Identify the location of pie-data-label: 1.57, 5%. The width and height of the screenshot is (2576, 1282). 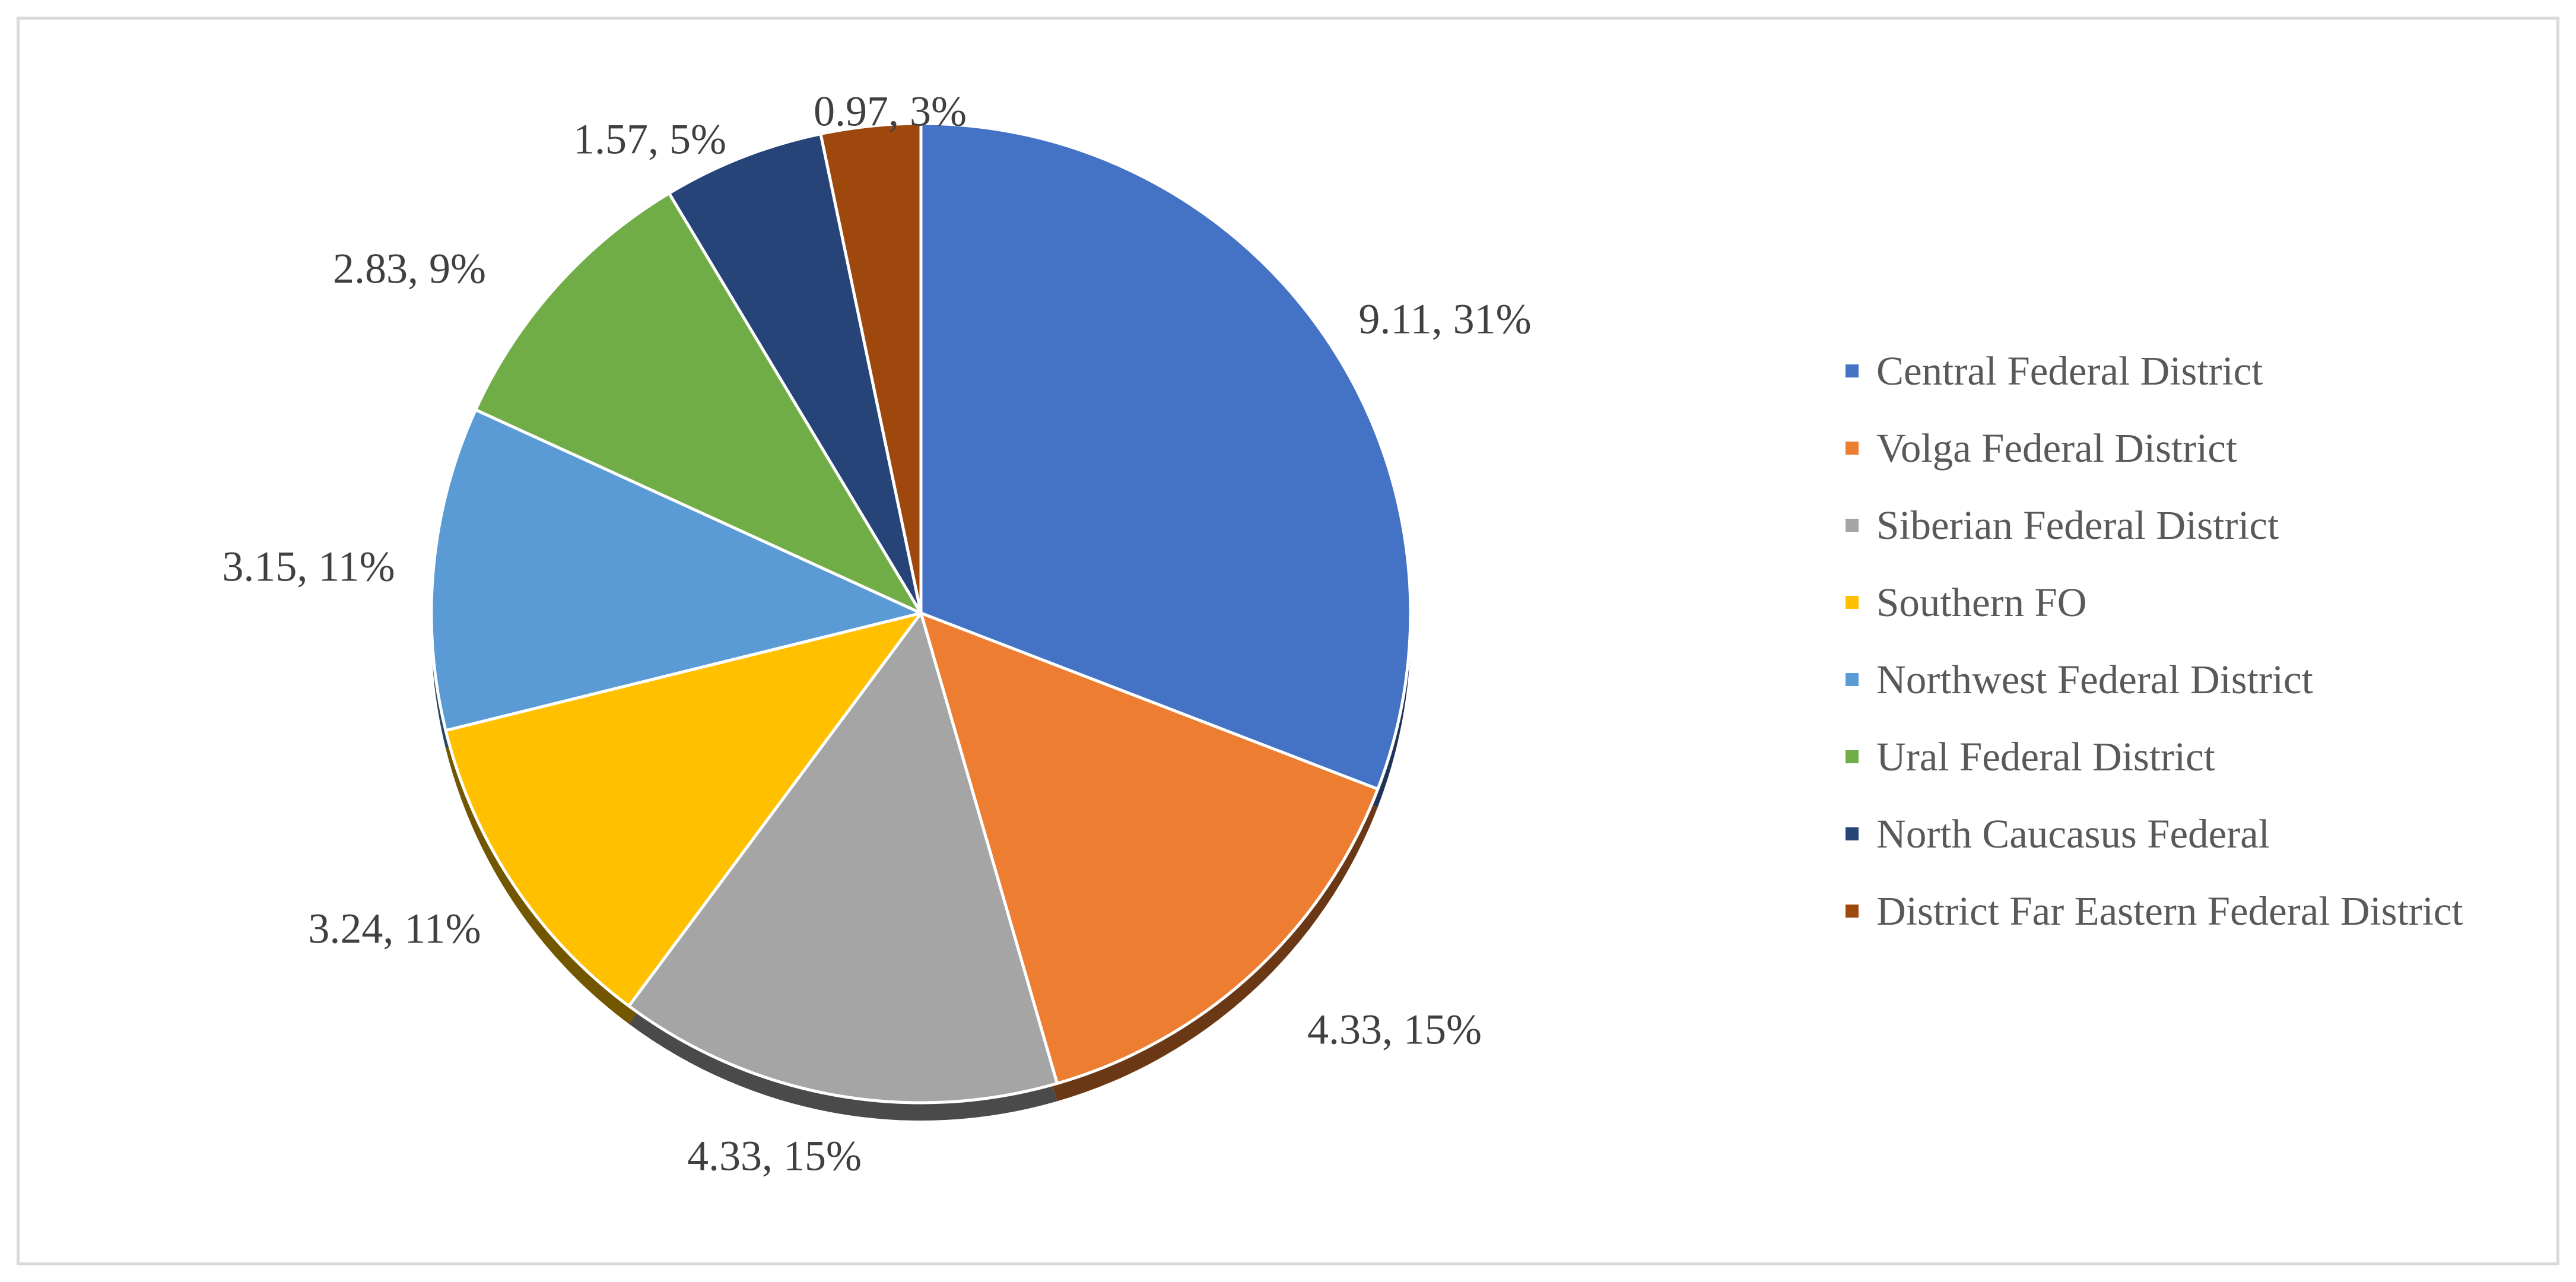
(650, 139).